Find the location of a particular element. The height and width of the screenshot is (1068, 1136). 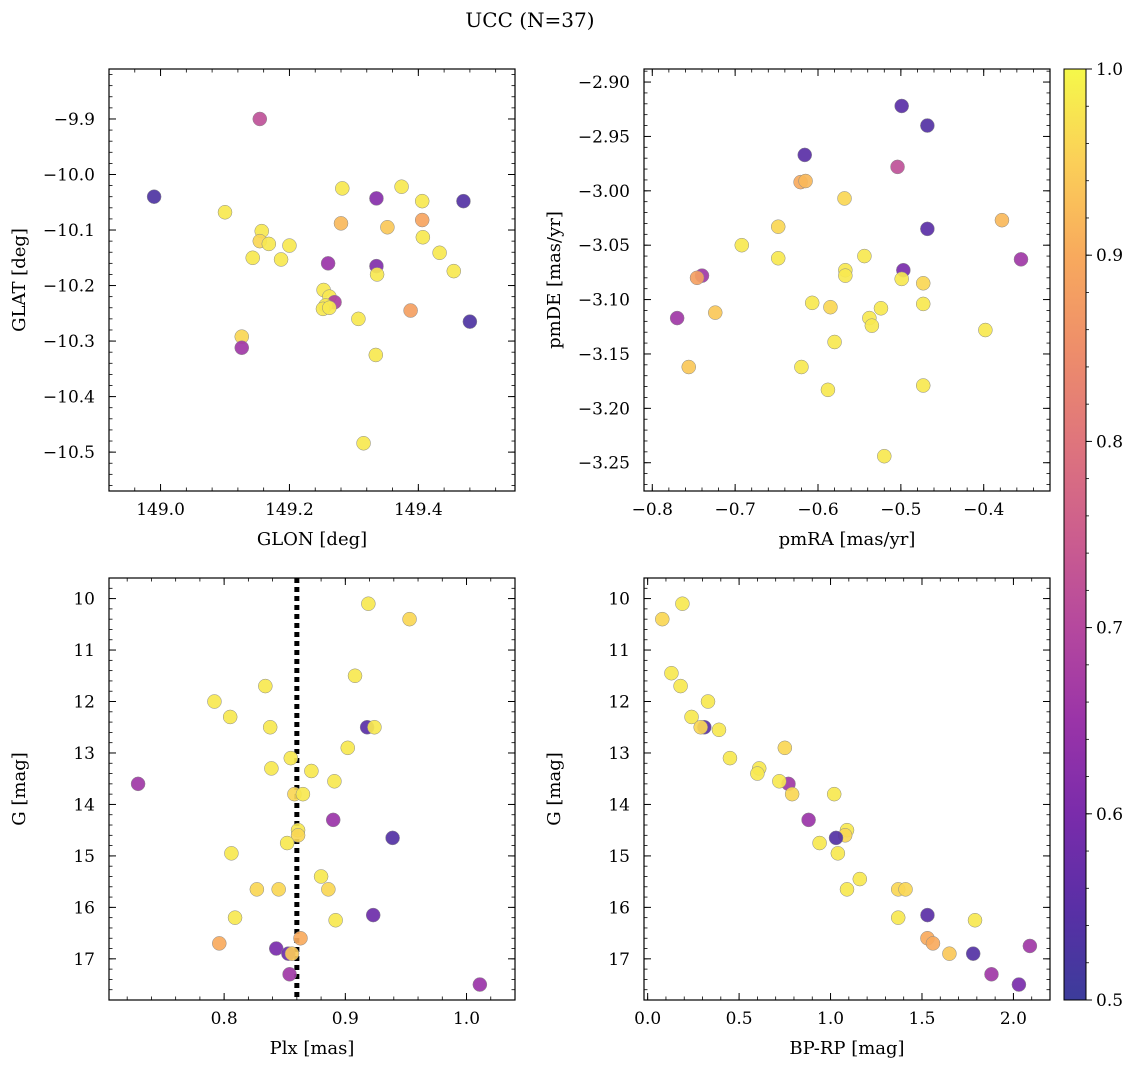

x-tick-label: −0.6 is located at coordinates (817, 510).